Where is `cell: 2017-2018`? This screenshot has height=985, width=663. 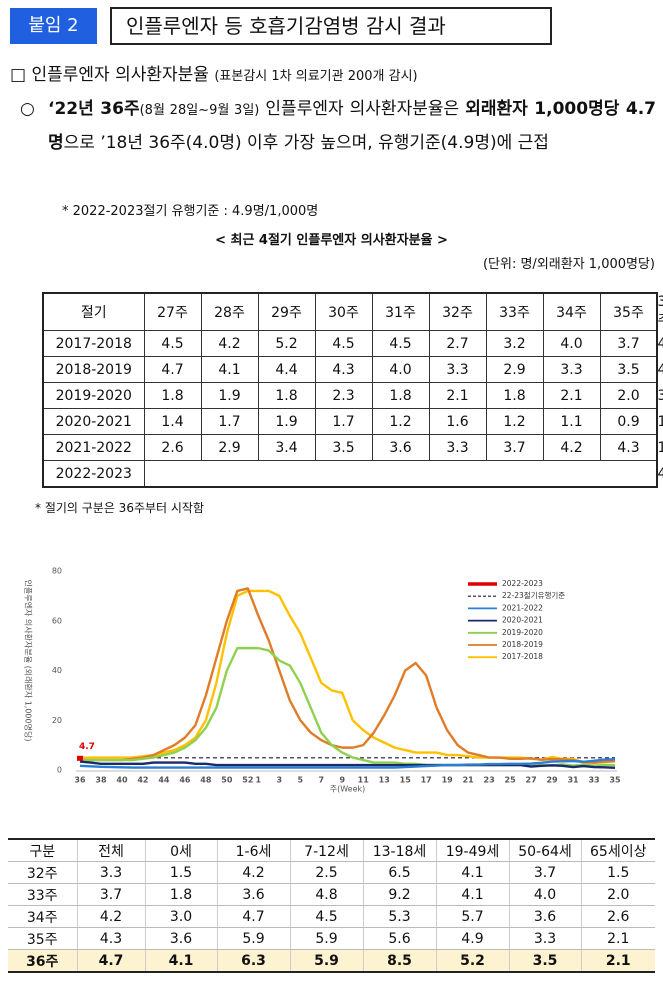
cell: 2017-2018 is located at coordinates (93, 343).